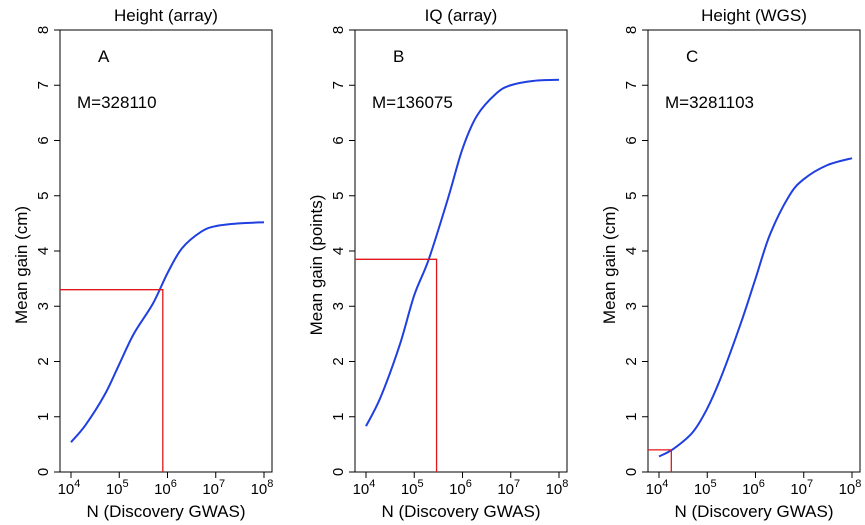 The width and height of the screenshot is (865, 525). Describe the element at coordinates (461, 15) in the screenshot. I see `panel-title: IQ (array)` at that location.